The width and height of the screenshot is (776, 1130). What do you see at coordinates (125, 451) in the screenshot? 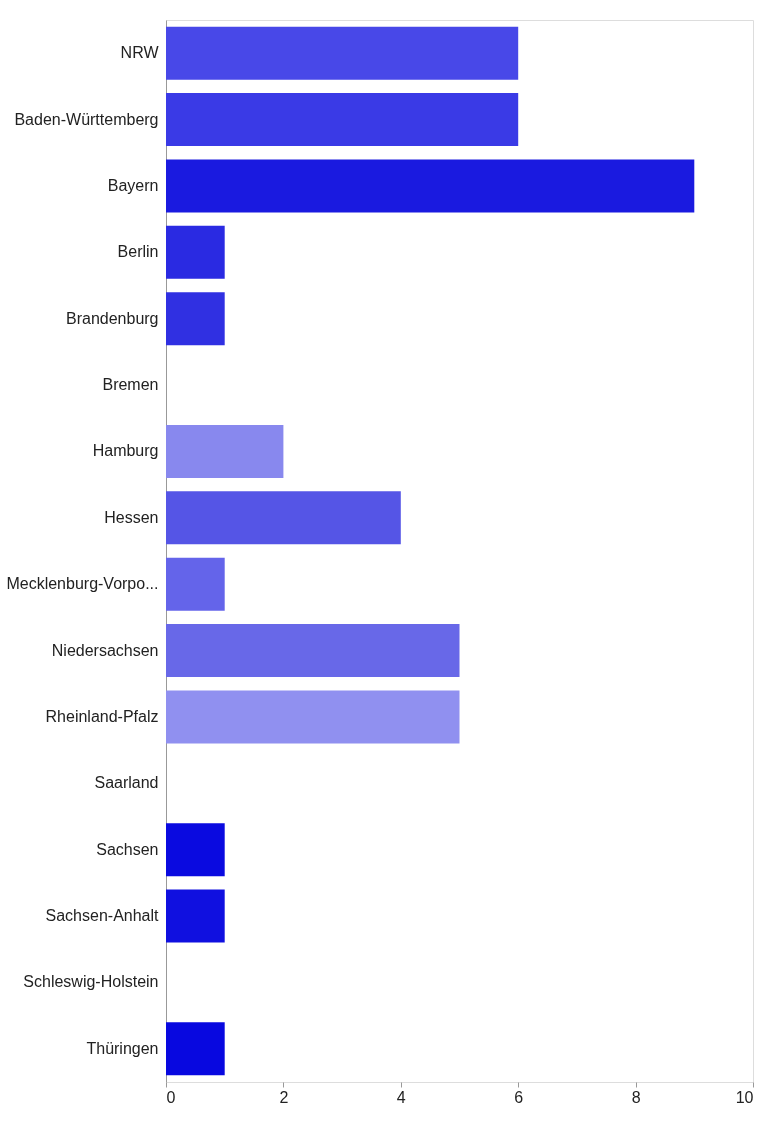
I see `y-tick-label: Hamburg` at bounding box center [125, 451].